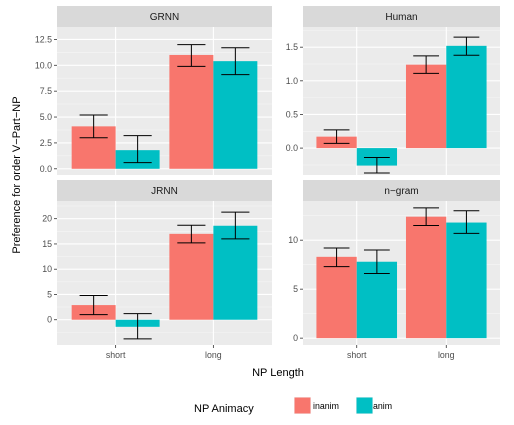 This screenshot has height=425, width=514. I want to click on legend-label-inanim: inanim, so click(326, 406).